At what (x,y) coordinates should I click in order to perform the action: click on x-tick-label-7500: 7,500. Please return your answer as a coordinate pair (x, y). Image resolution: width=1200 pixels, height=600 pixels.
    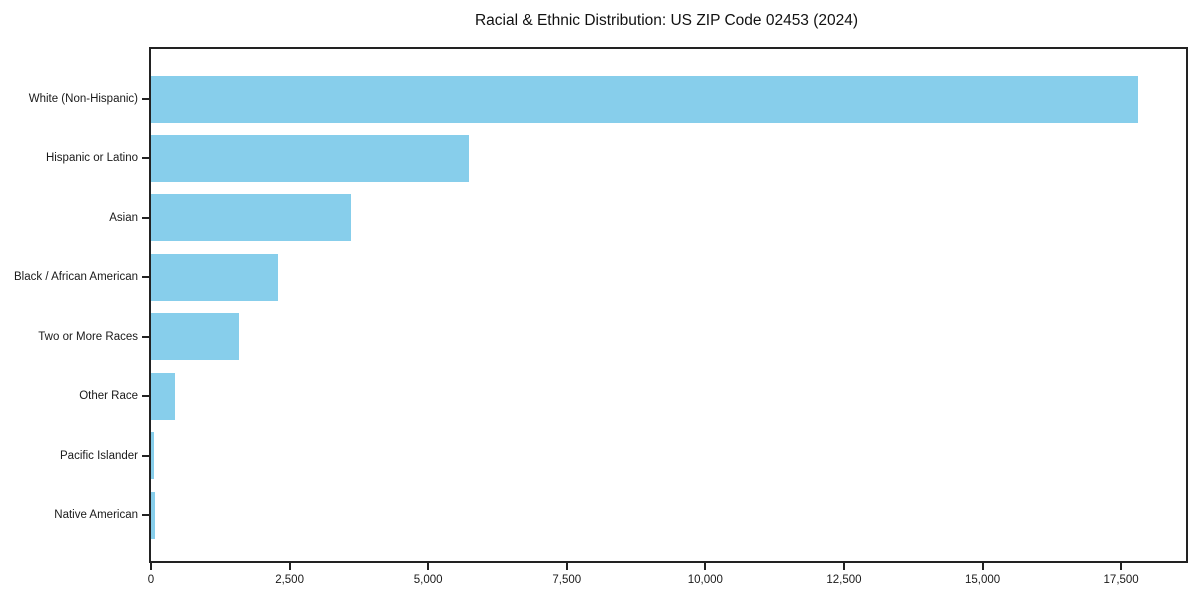
    Looking at the image, I should click on (567, 580).